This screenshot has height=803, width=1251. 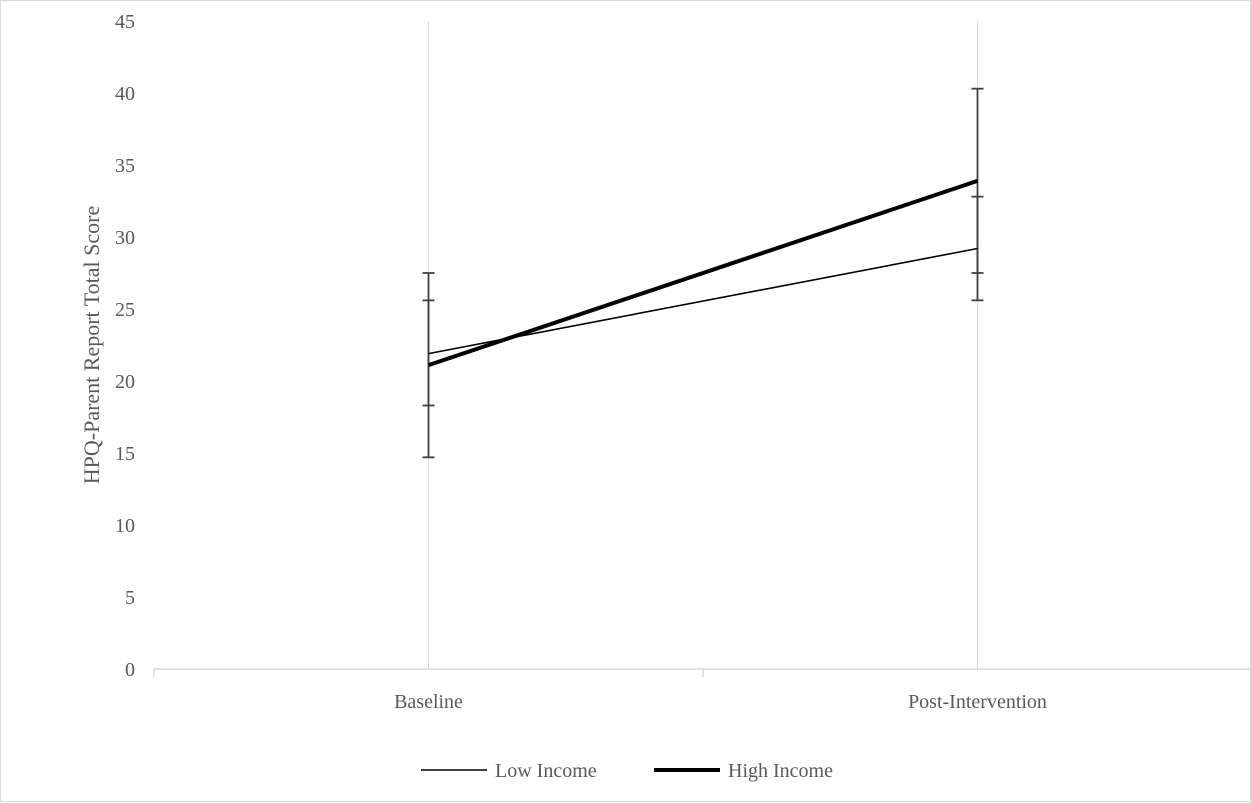 What do you see at coordinates (125, 454) in the screenshot?
I see `y-tick-label: 15` at bounding box center [125, 454].